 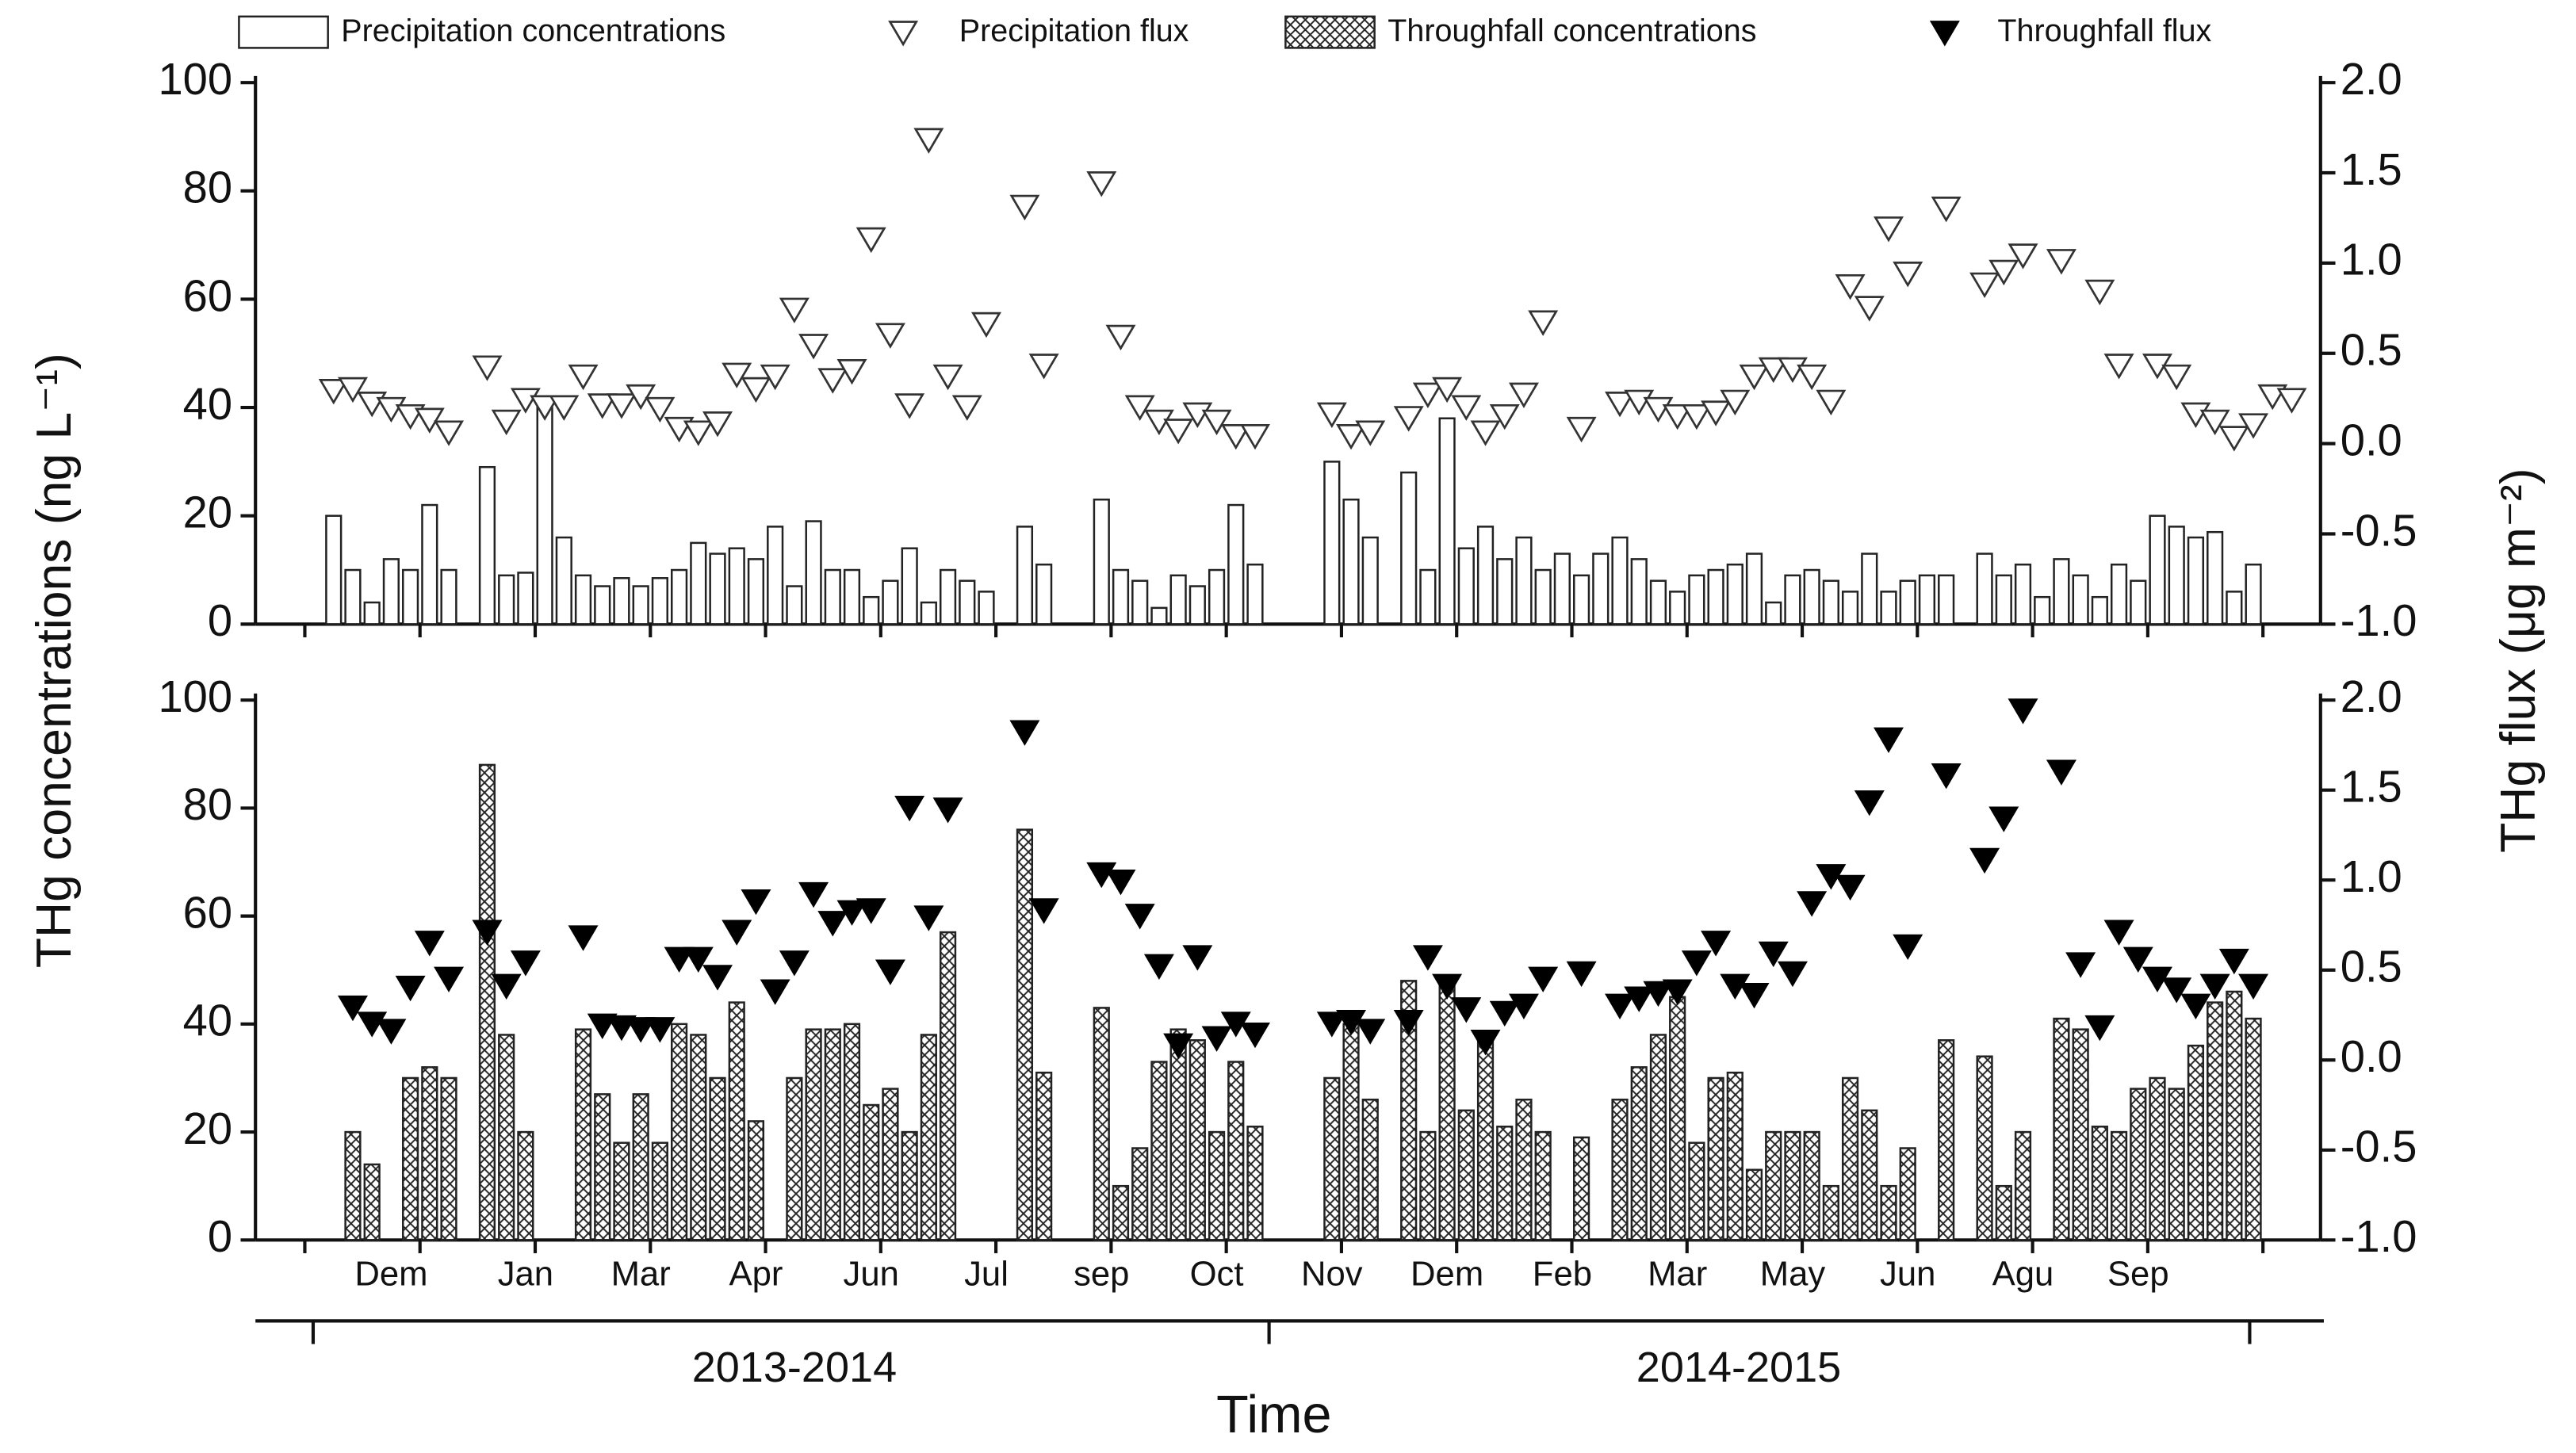 I want to click on y2-tick-label: -1.0, so click(x=2379, y=620).